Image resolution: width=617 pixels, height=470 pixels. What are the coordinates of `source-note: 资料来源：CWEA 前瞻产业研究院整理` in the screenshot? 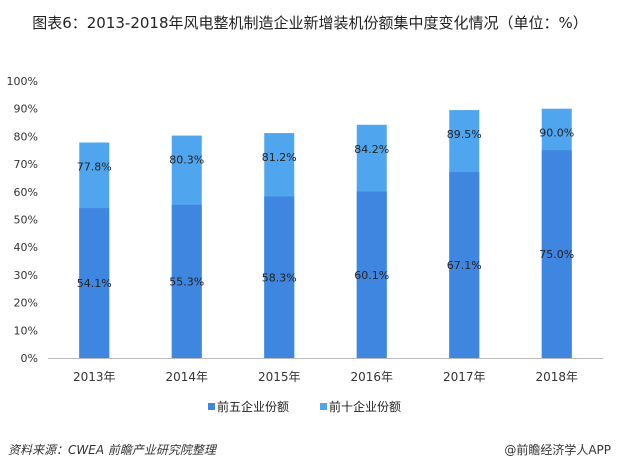 It's located at (112, 450).